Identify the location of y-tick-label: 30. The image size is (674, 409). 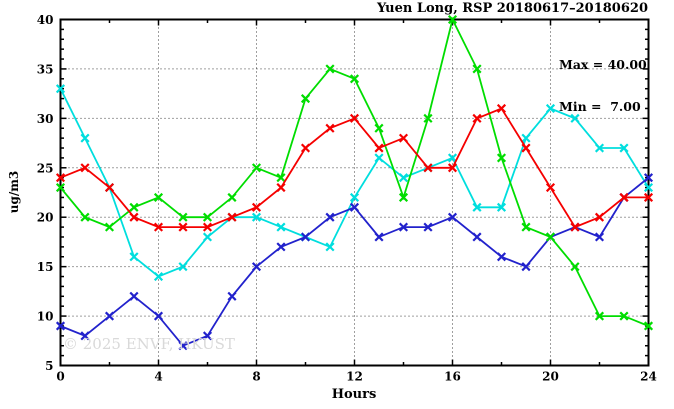
(45, 119).